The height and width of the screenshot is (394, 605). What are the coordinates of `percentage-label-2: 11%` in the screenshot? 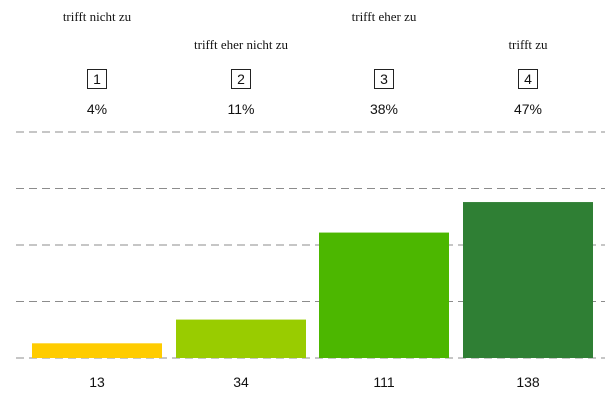 It's located at (241, 109).